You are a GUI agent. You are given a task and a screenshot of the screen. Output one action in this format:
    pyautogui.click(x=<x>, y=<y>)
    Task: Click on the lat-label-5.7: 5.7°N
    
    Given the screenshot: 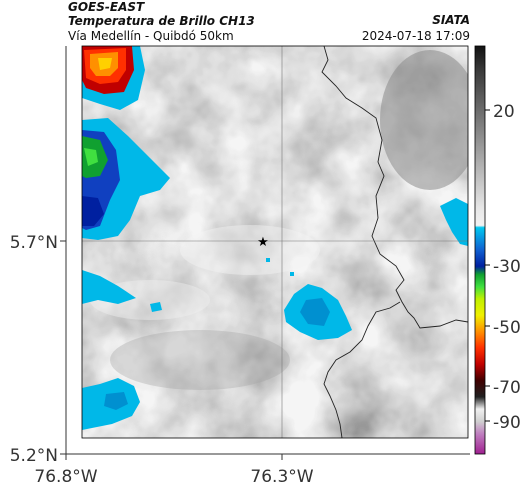 What is the action you would take?
    pyautogui.click(x=34, y=243)
    